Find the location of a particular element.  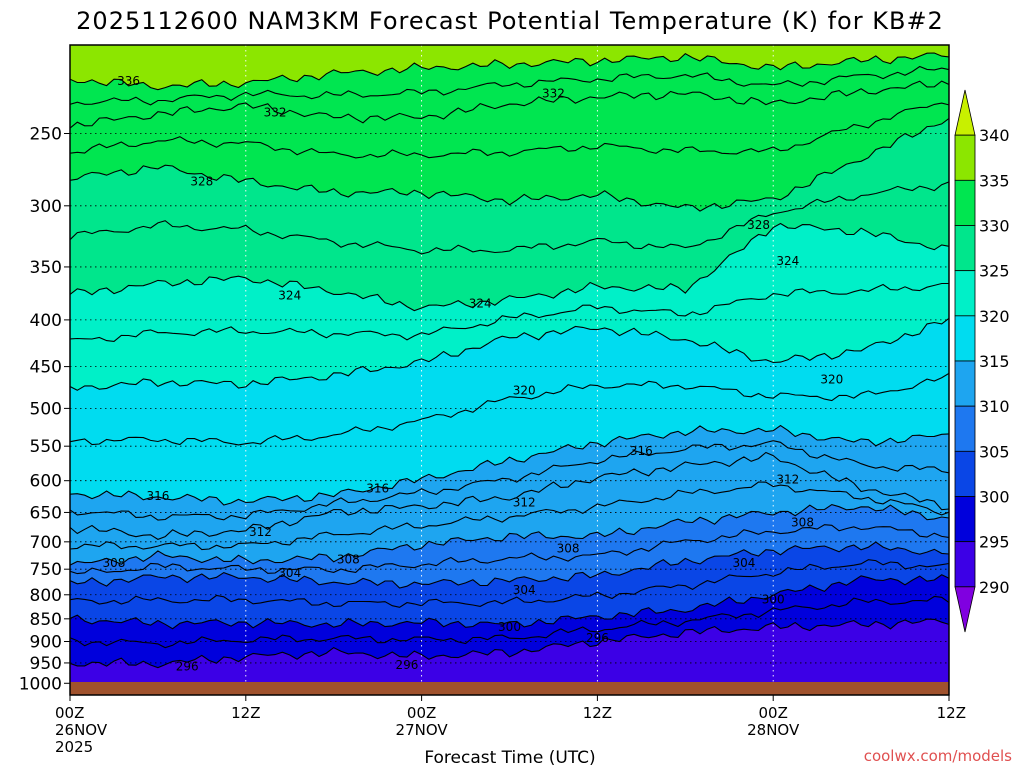

y-tick-label: 750 is located at coordinates (46, 570).